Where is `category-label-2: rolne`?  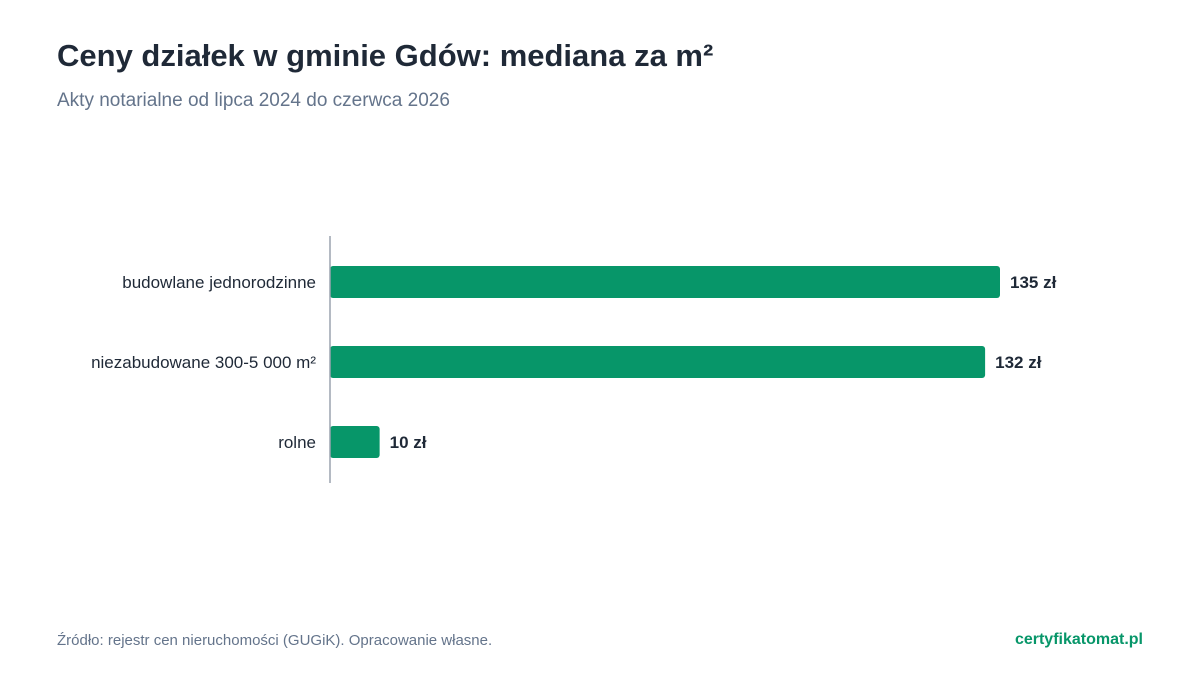 category-label-2: rolne is located at coordinates (297, 442).